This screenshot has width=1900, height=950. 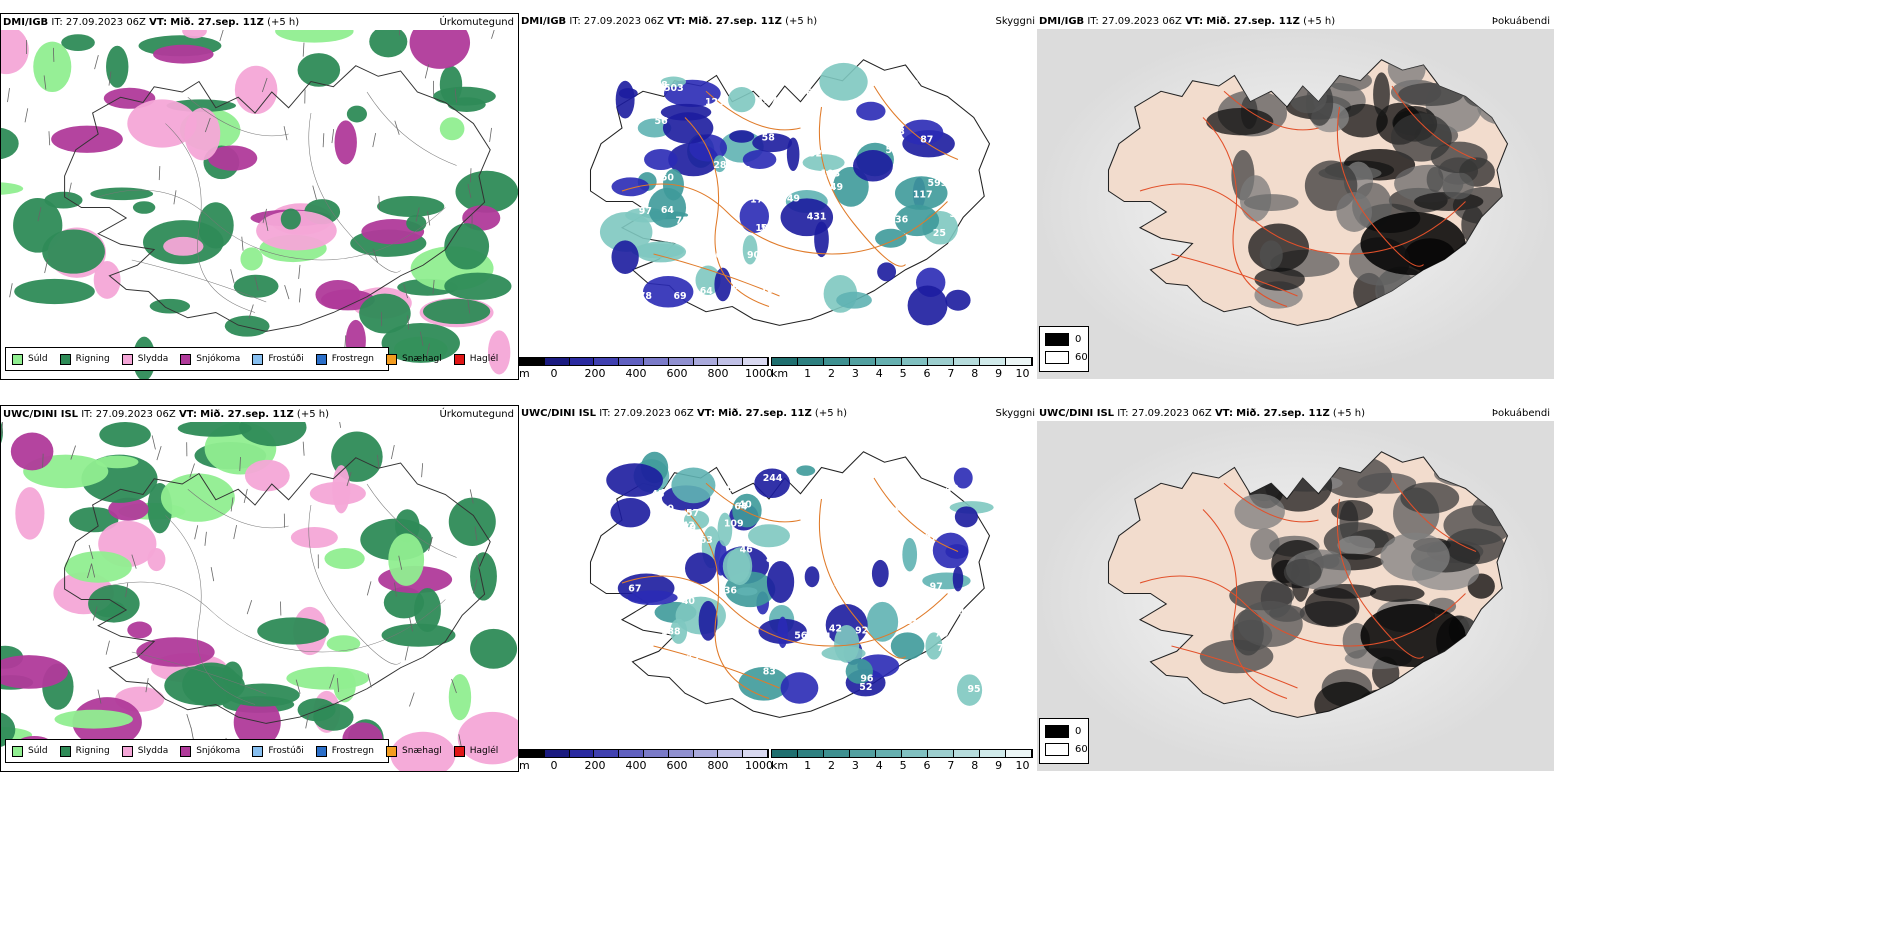 I want to click on scale-bar, so click(x=902, y=361).